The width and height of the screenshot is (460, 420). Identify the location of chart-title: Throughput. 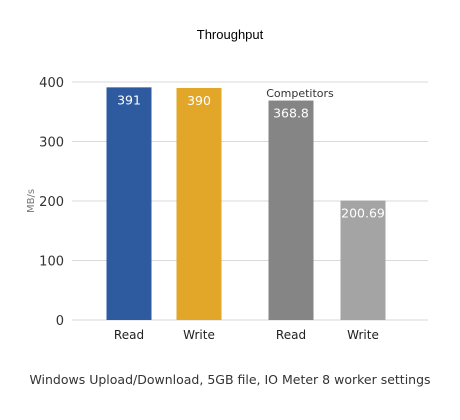
(230, 34).